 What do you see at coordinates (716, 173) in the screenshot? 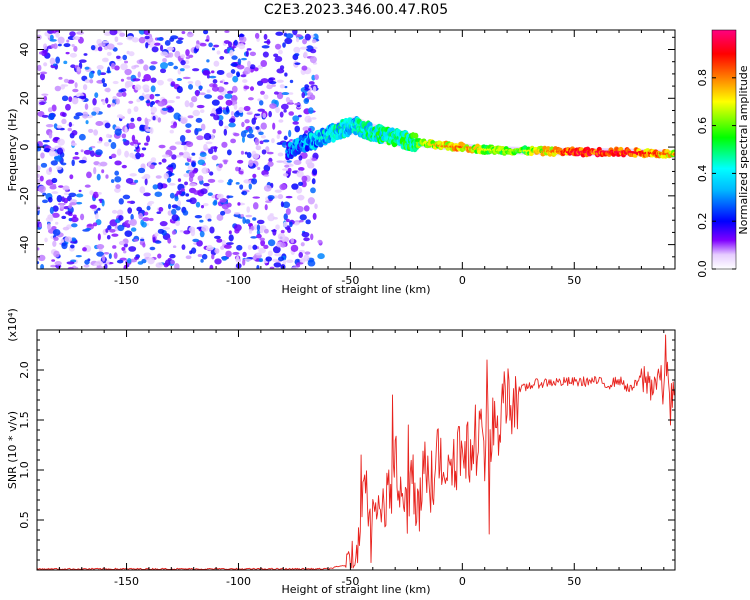
I see `colorbar-axis: 0.0 0.2 0.4 0.6 0.8` at bounding box center [716, 173].